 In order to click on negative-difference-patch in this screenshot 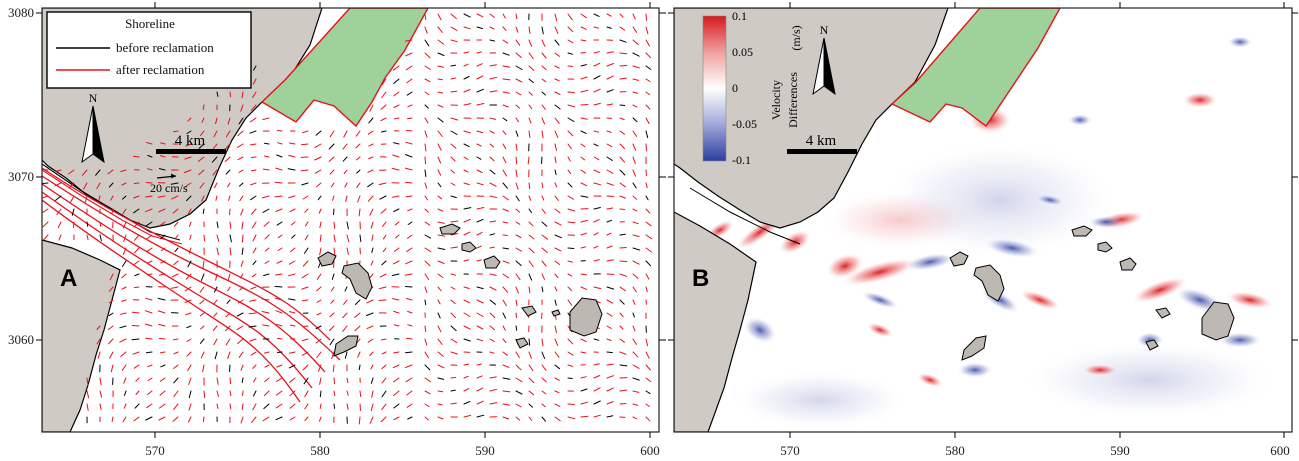, I will do `click(1050, 200)`.